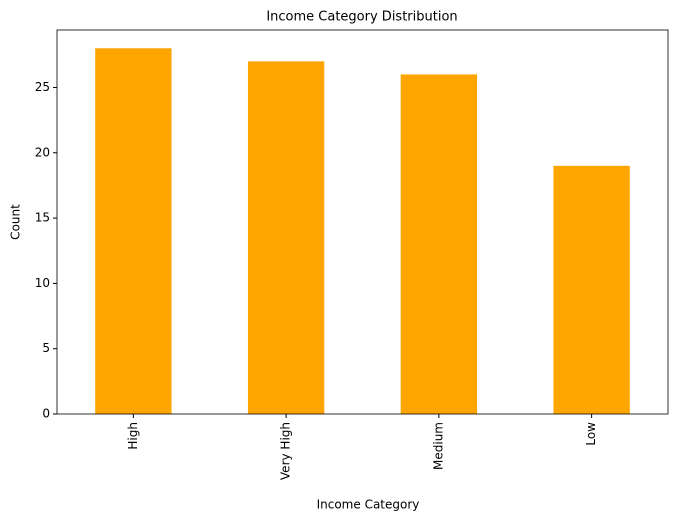 This screenshot has height=521, width=687. Describe the element at coordinates (46, 348) in the screenshot. I see `y-tick-label: 5` at that location.